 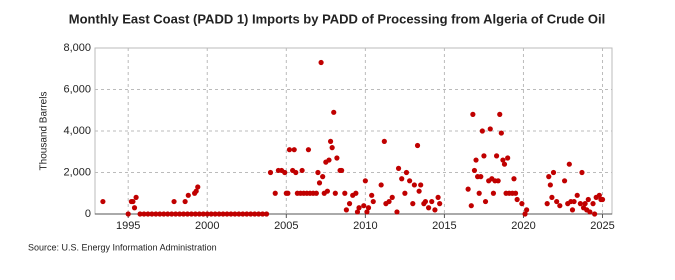 What do you see at coordinates (128, 226) in the screenshot?
I see `x-tick-label: 1995` at bounding box center [128, 226].